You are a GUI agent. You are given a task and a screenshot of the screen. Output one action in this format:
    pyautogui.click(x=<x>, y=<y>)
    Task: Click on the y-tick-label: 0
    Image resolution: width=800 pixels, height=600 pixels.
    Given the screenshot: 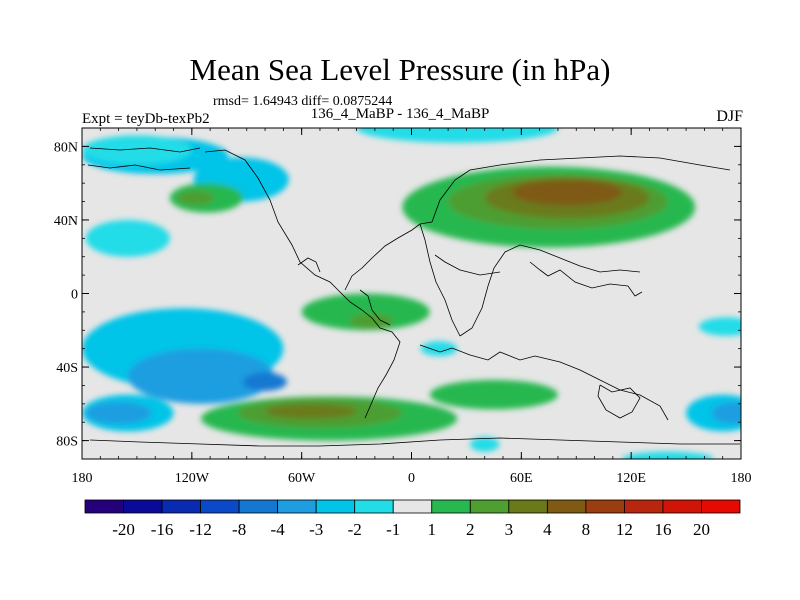 What is the action you would take?
    pyautogui.click(x=74, y=295)
    